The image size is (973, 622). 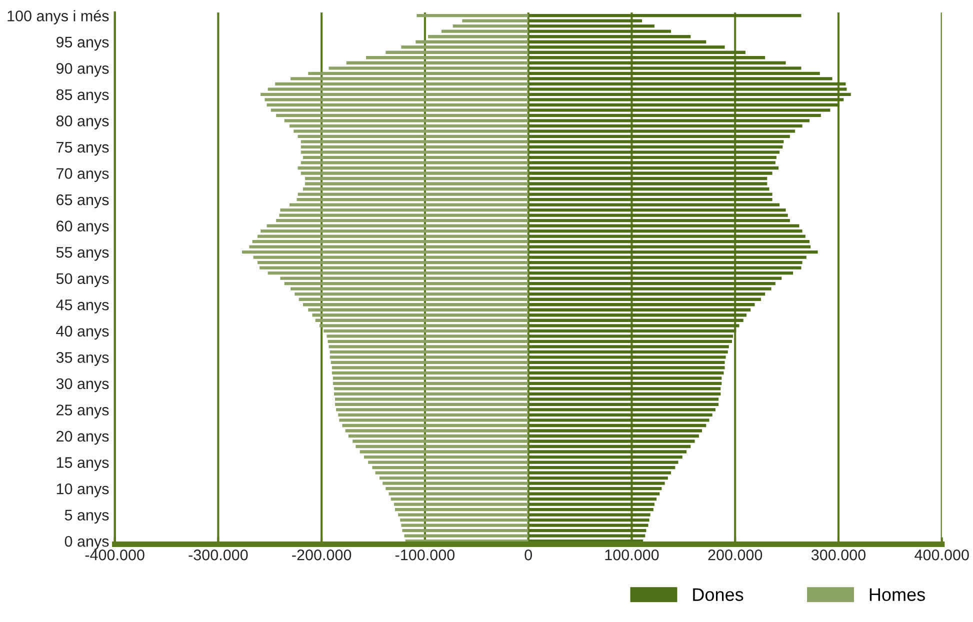 What do you see at coordinates (58, 17) in the screenshot?
I see `y-tick-label: 100 anys i més` at bounding box center [58, 17].